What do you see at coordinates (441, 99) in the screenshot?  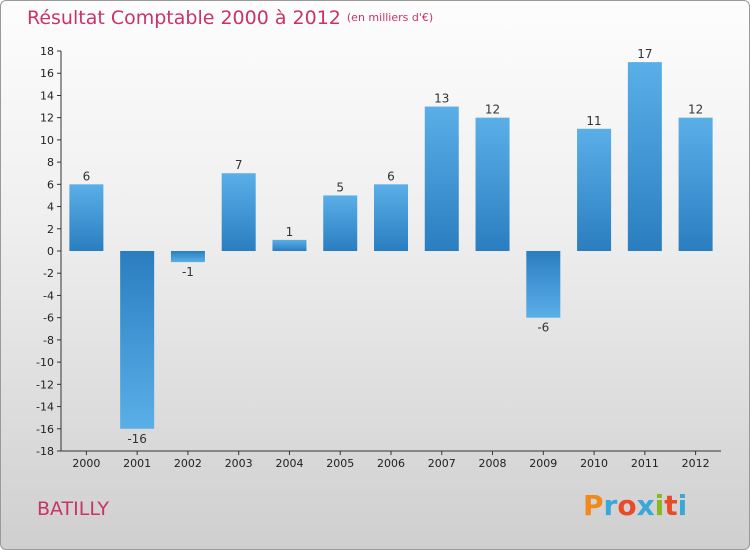 I see `bar-value-label: 13` at bounding box center [441, 99].